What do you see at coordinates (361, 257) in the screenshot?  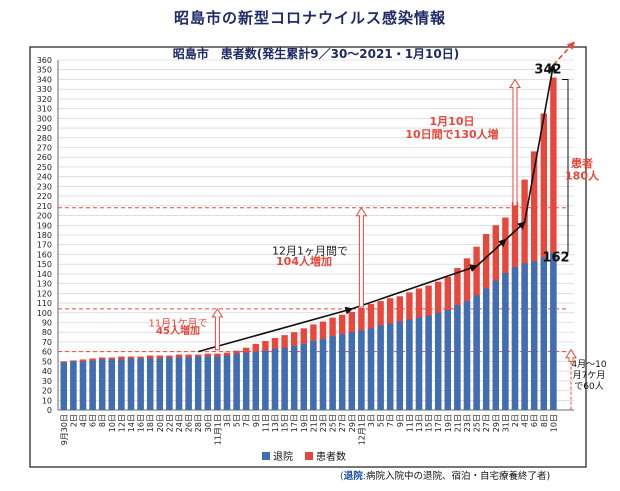 I see `dec-increase-arrow` at bounding box center [361, 257].